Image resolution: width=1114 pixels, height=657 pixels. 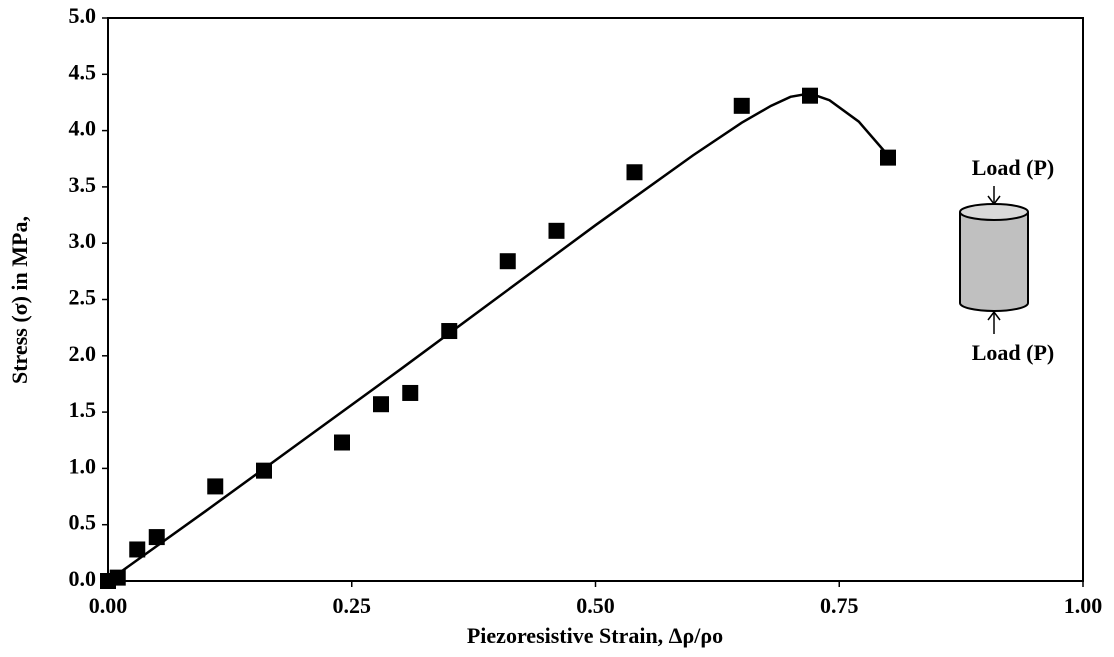 What do you see at coordinates (352, 605) in the screenshot?
I see `x-tick-label: 0.25` at bounding box center [352, 605].